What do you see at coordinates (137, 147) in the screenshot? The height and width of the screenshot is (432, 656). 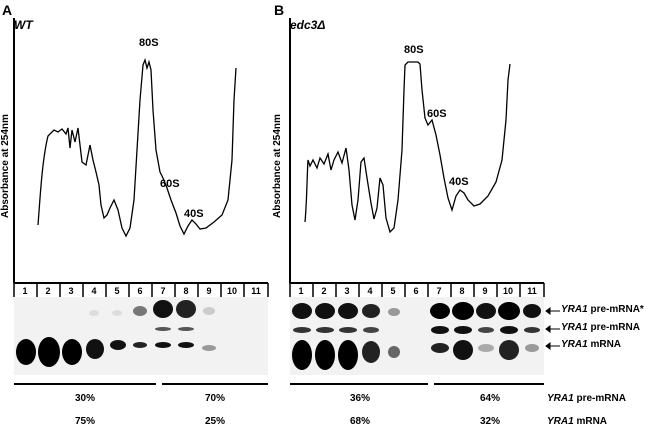 I see `profile-trace-wt` at bounding box center [137, 147].